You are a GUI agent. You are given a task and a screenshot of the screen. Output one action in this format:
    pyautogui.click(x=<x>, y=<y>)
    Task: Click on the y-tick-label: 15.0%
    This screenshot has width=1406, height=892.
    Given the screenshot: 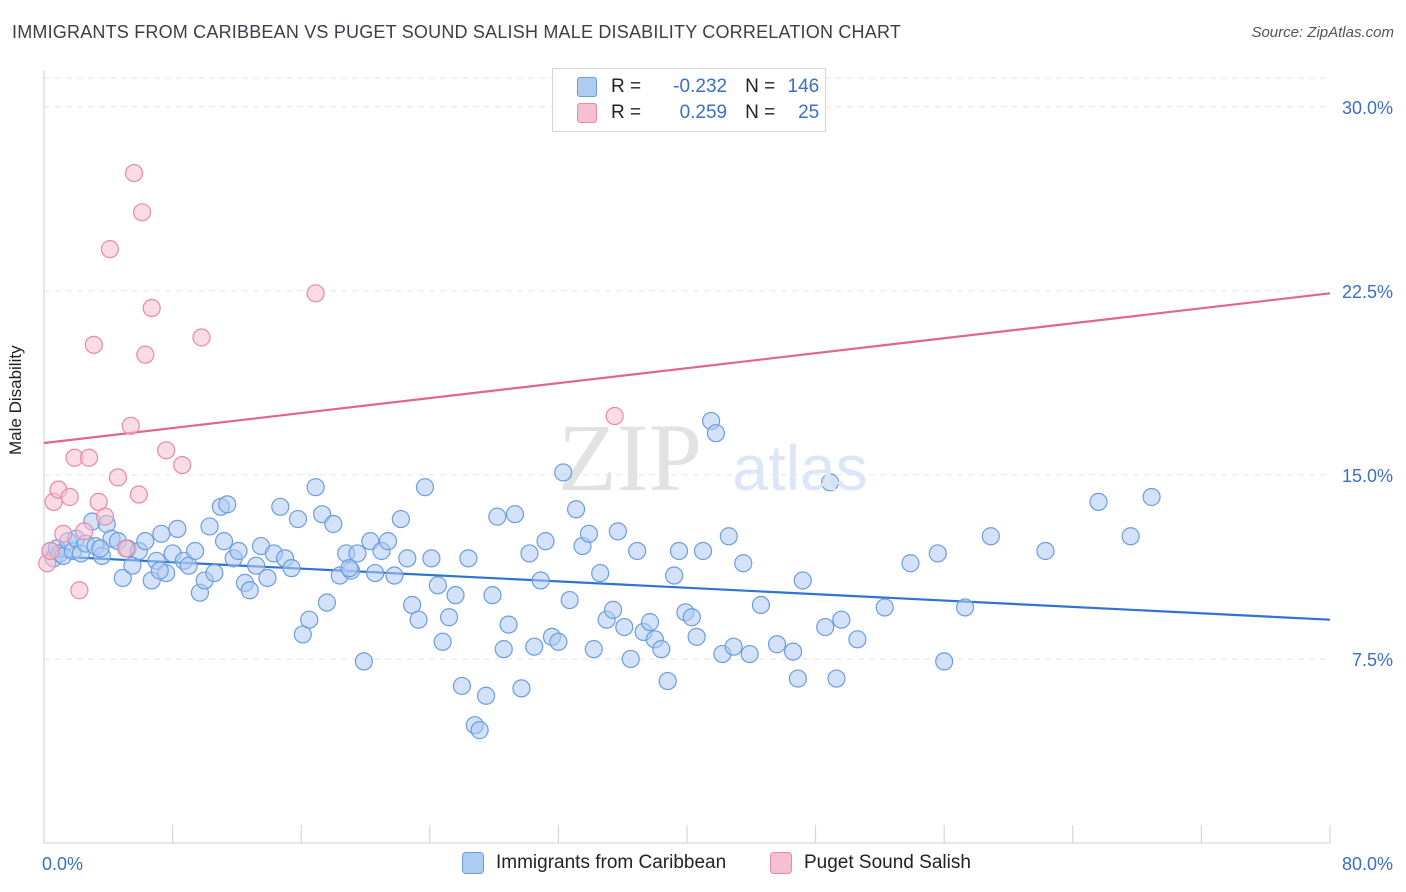 What is the action you would take?
    pyautogui.click(x=1367, y=476)
    